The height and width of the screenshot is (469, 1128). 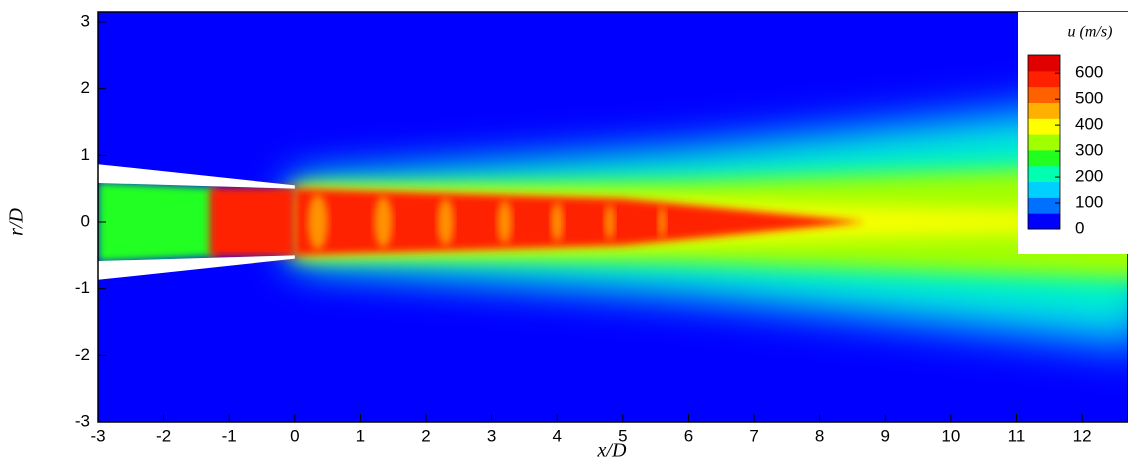 I want to click on colorbar-tick-label: 100, so click(x=1089, y=202).